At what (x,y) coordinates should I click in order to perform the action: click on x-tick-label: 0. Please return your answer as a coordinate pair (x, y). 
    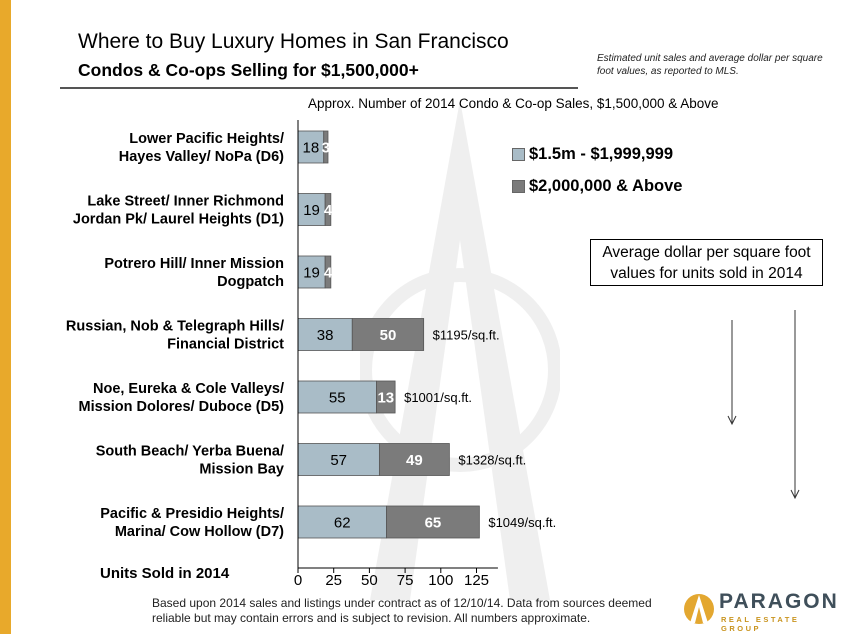
    Looking at the image, I should click on (298, 580).